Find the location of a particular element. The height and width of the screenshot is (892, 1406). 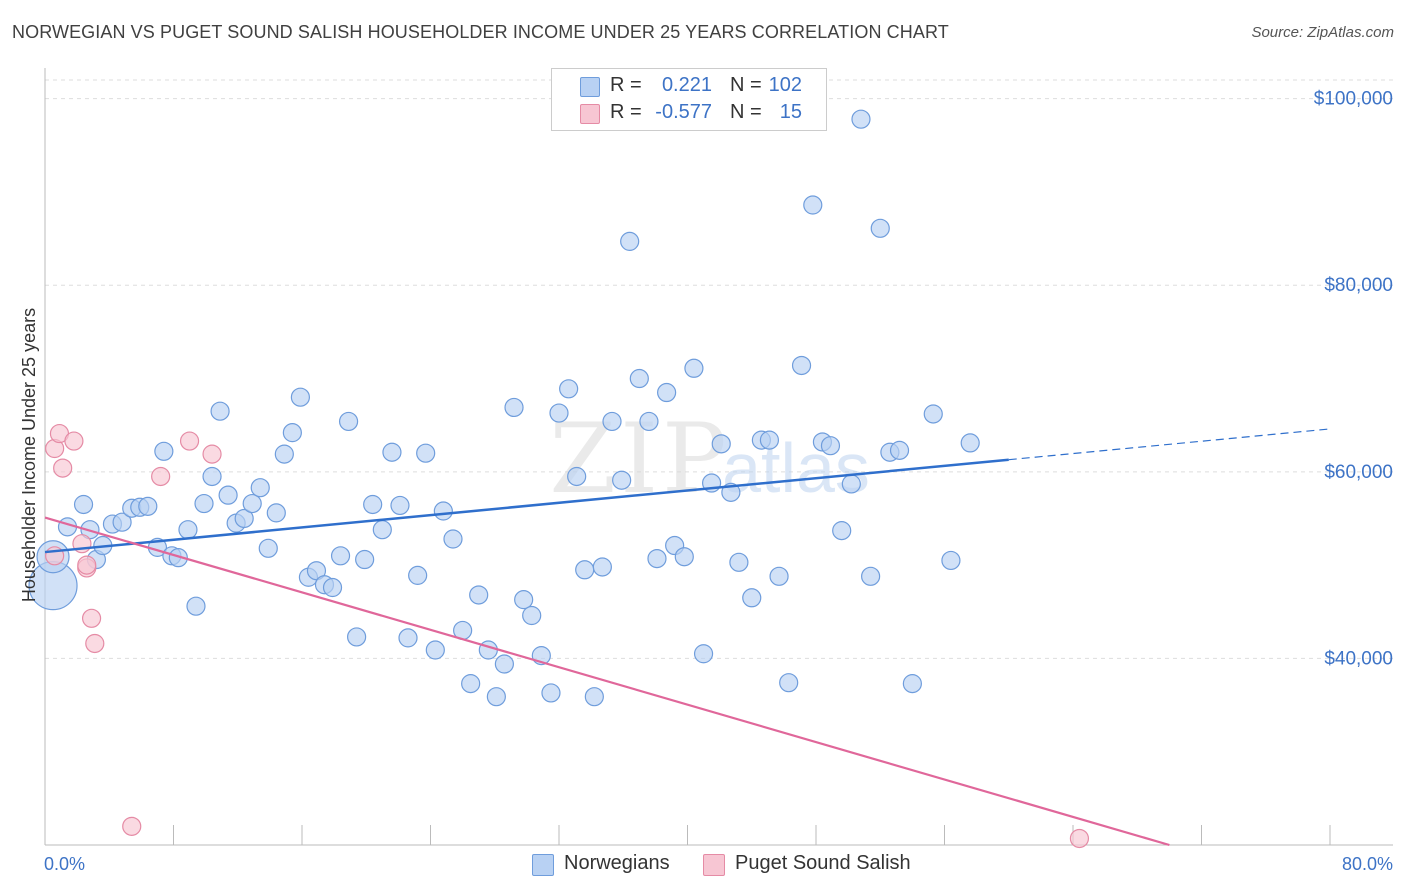

puget-sound-salish-legend-swatch is located at coordinates (714, 865).